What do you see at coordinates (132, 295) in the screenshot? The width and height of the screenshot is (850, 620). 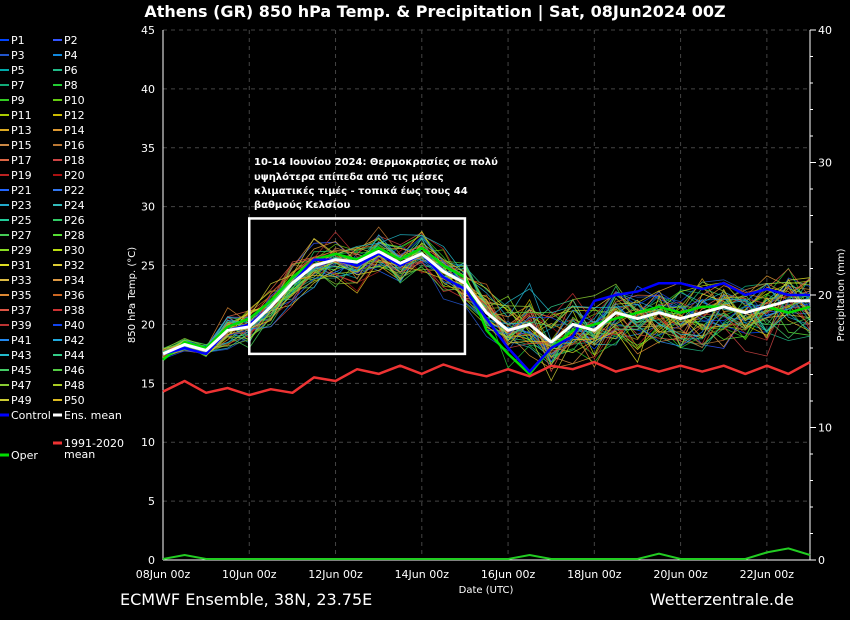 I see `y-axis-title: 850 hPa Temp. (°C)` at bounding box center [132, 295].